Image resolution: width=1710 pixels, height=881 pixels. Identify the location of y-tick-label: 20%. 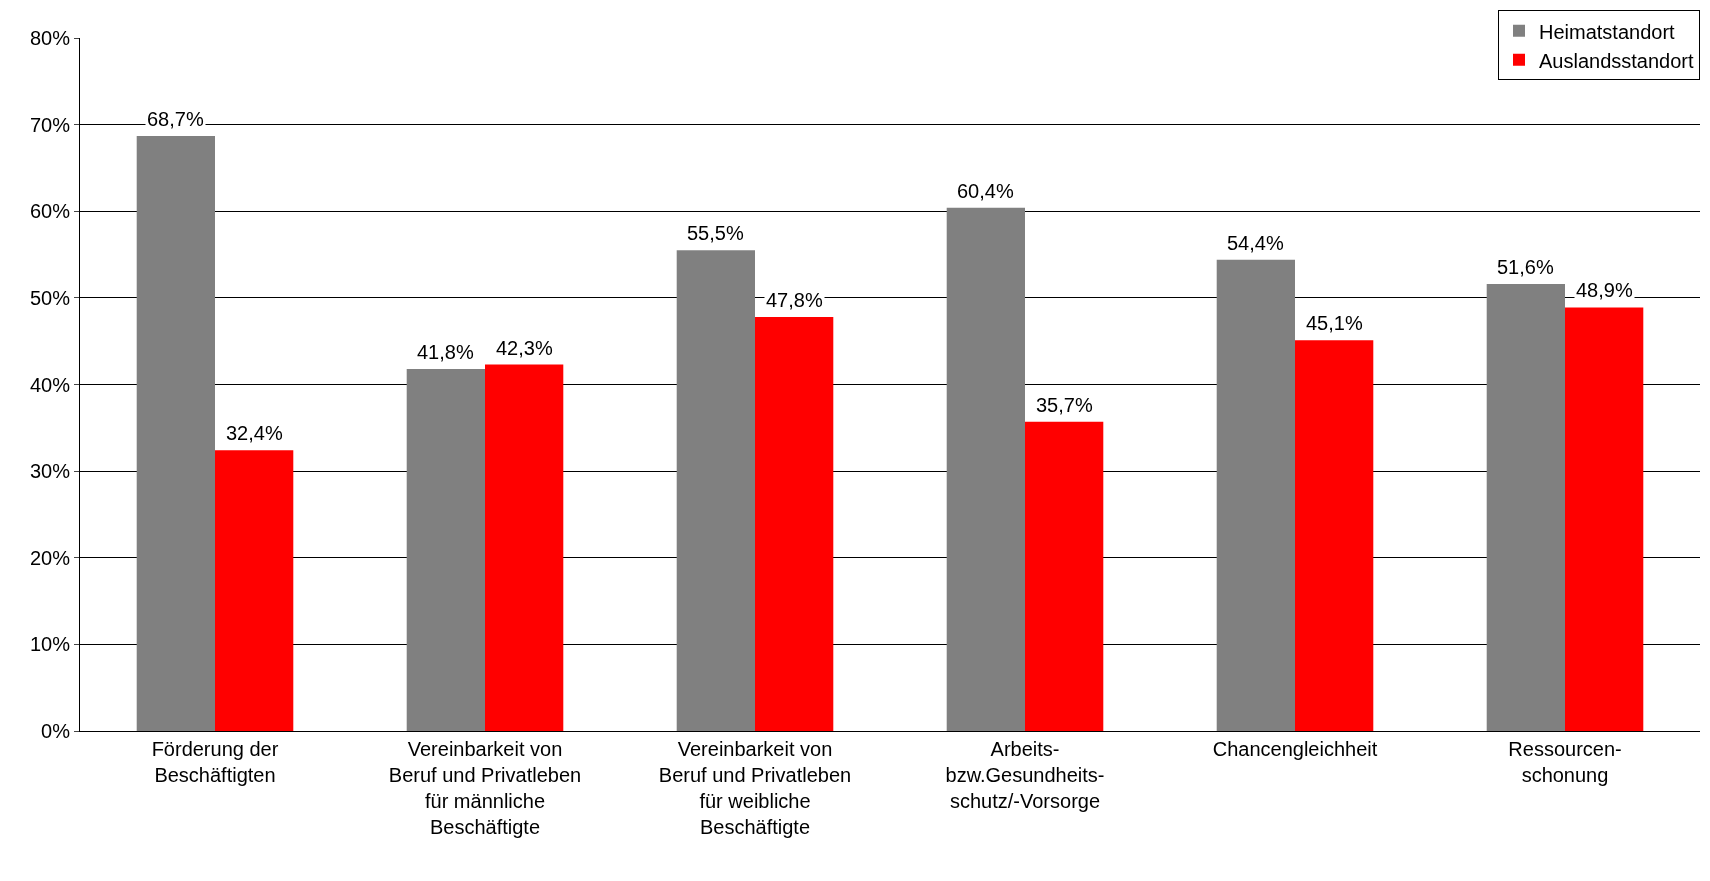
(50, 557).